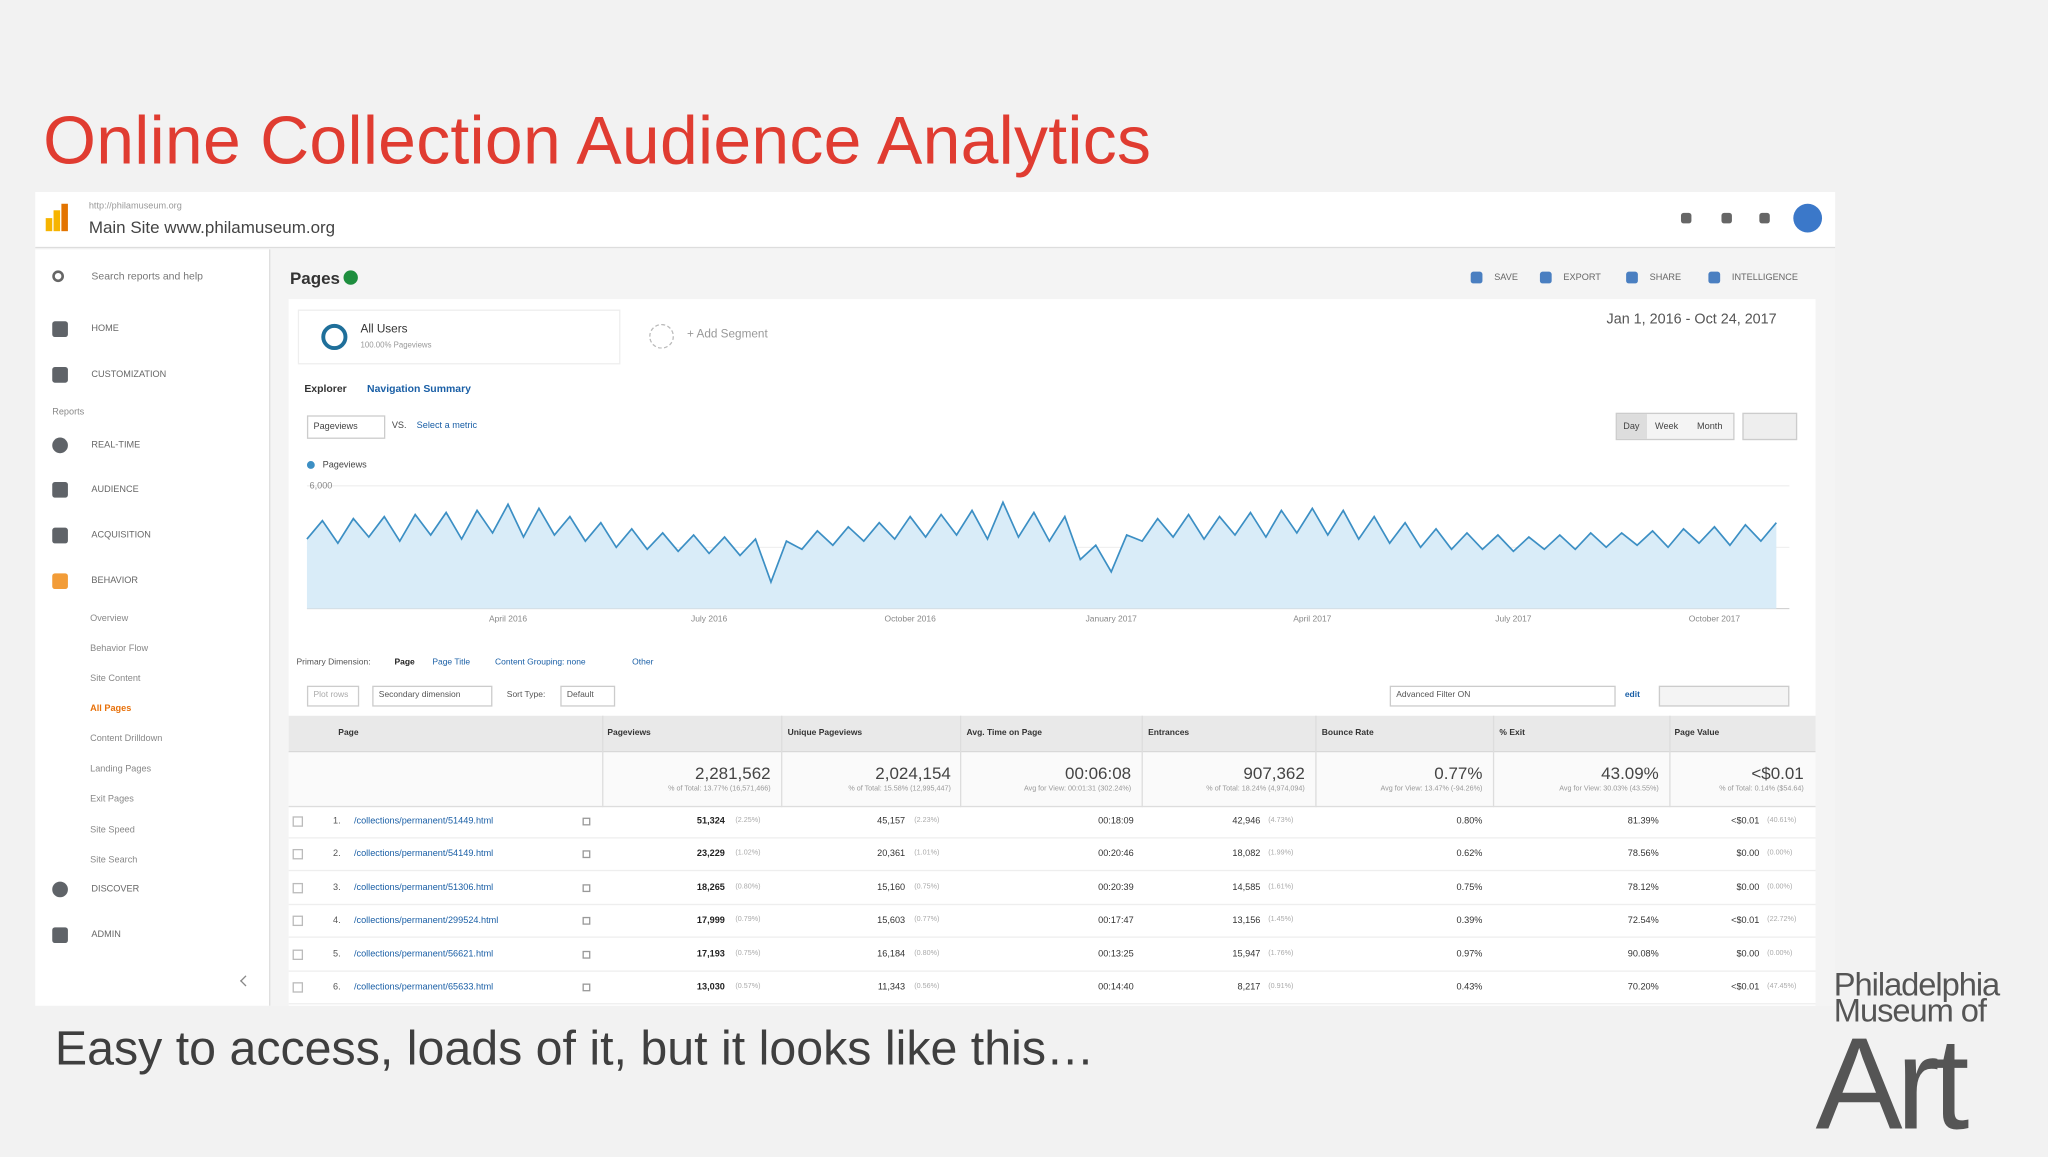 Image resolution: width=2048 pixels, height=1157 pixels. I want to click on nav-item: HOME, so click(105, 329).